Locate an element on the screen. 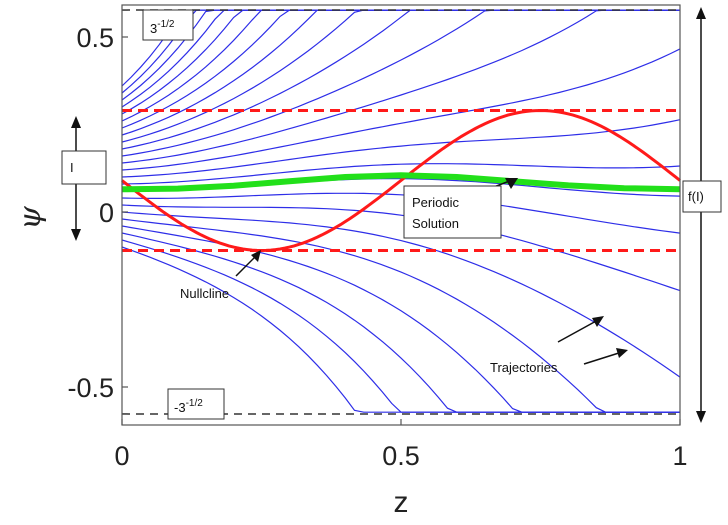  upper-bound-label: 3-1/2 is located at coordinates (168, 25).